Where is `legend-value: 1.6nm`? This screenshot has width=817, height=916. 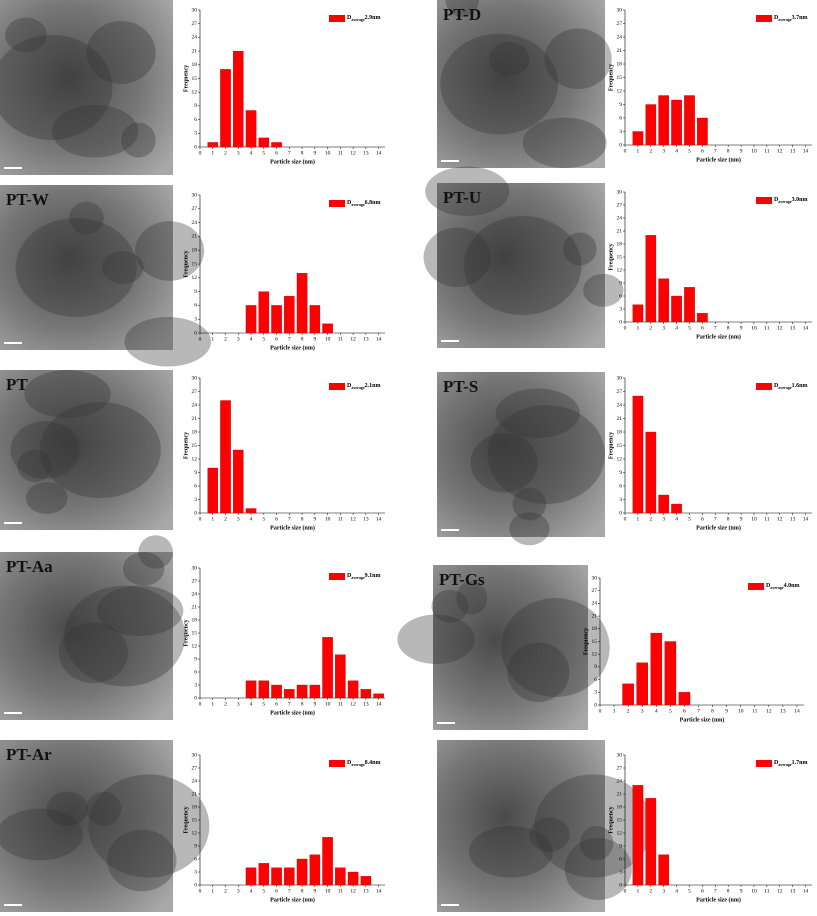
legend-value: 1.6nm is located at coordinates (800, 386).